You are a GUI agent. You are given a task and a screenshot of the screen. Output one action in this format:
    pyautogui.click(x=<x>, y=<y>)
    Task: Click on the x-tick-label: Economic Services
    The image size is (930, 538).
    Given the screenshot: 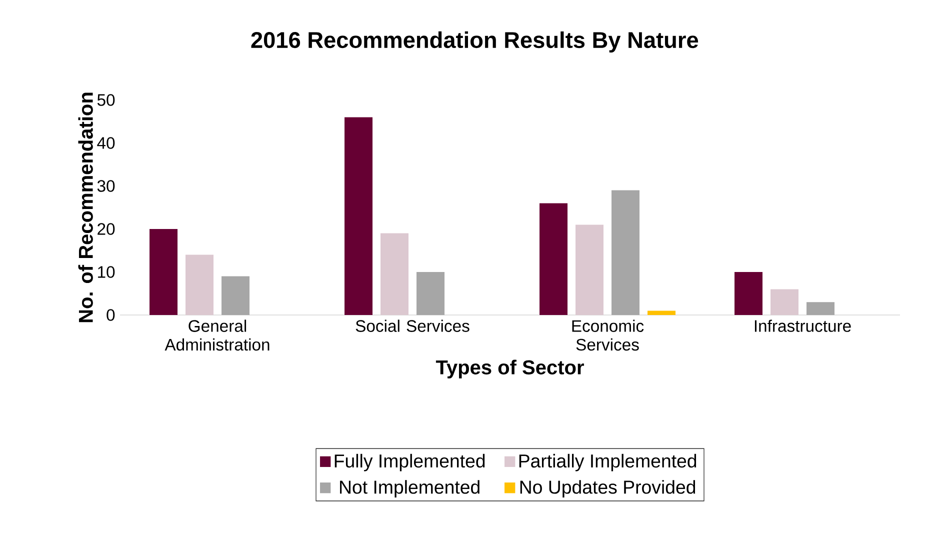 What is the action you would take?
    pyautogui.click(x=608, y=335)
    